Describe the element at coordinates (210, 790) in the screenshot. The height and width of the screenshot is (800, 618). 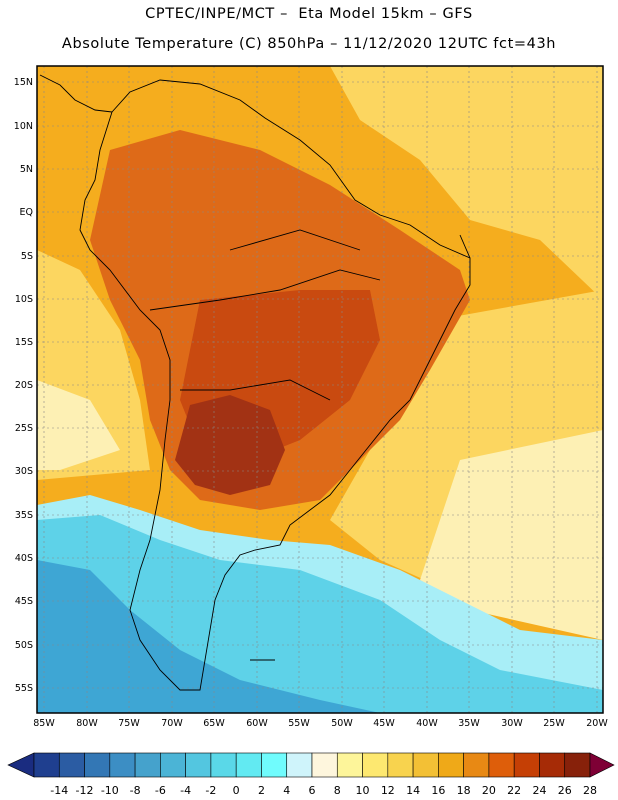
I see `colorbar-label: -2` at that location.